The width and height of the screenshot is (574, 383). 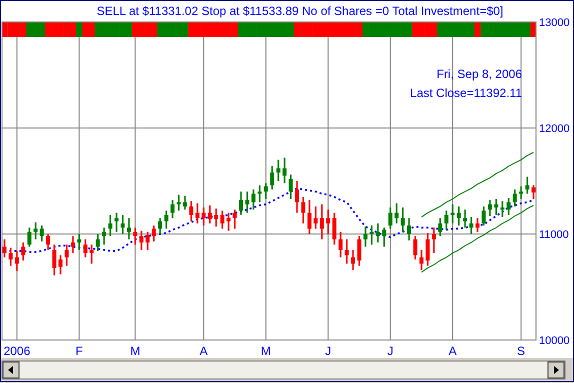 I want to click on x-tick-label: S, so click(x=521, y=351).